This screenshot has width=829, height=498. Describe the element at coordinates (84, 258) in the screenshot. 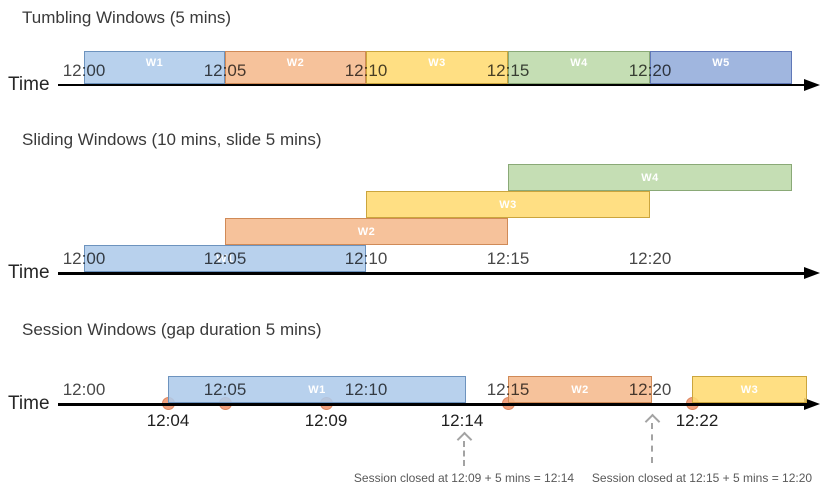

I see `sliding-tick-label: 12:00` at that location.